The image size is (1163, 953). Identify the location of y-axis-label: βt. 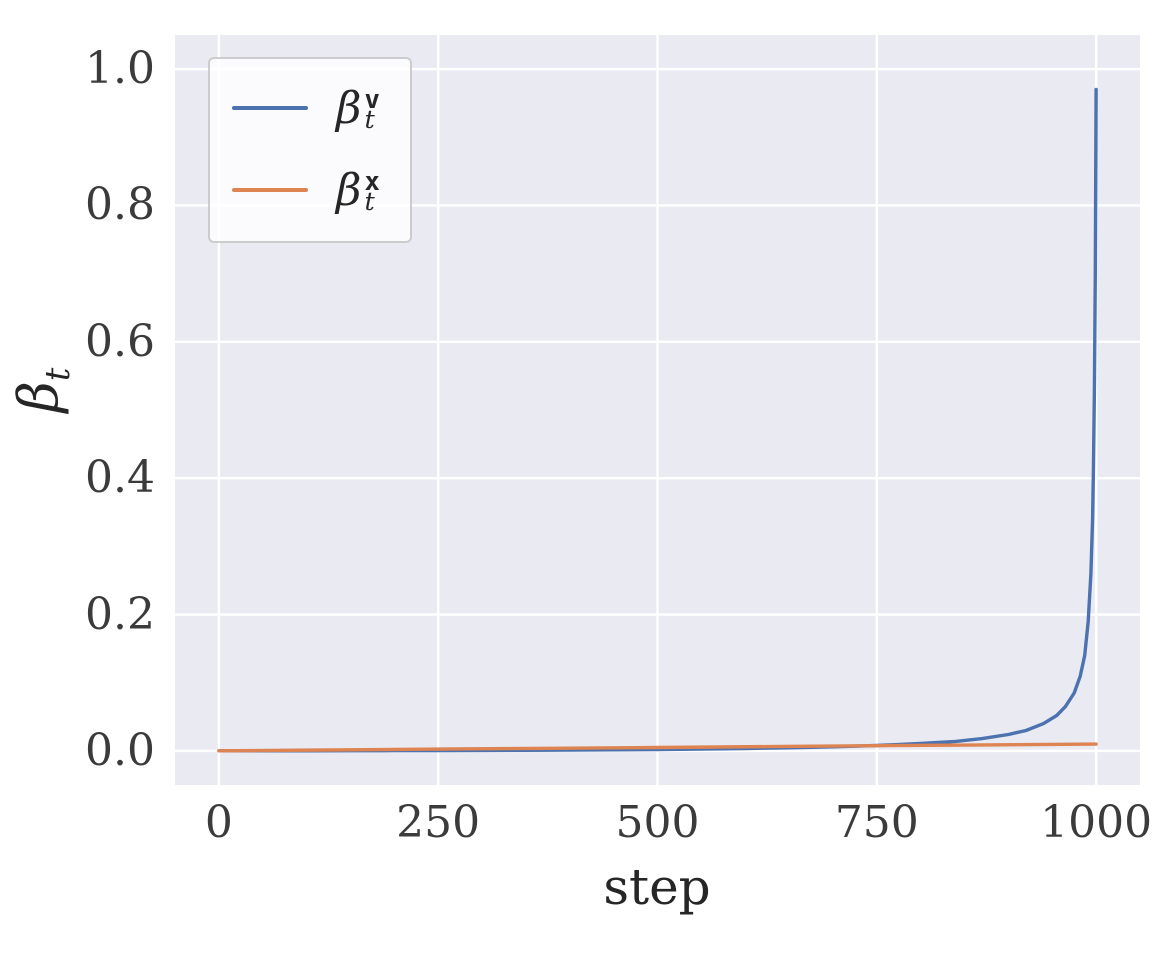
(42, 390).